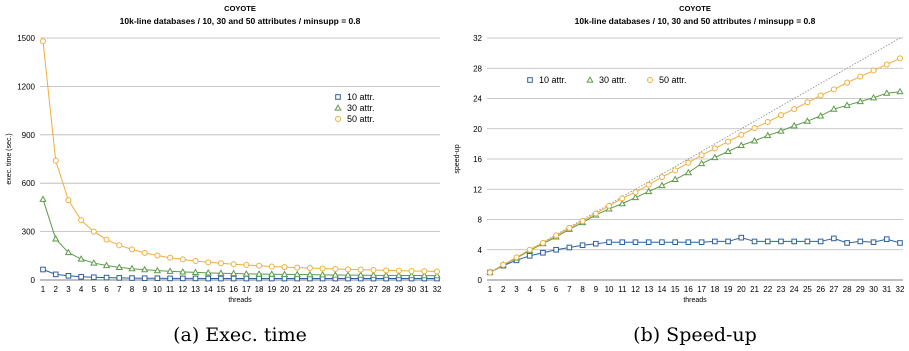 This screenshot has width=909, height=351. What do you see at coordinates (94, 289) in the screenshot?
I see `x-tick-label: 5` at bounding box center [94, 289].